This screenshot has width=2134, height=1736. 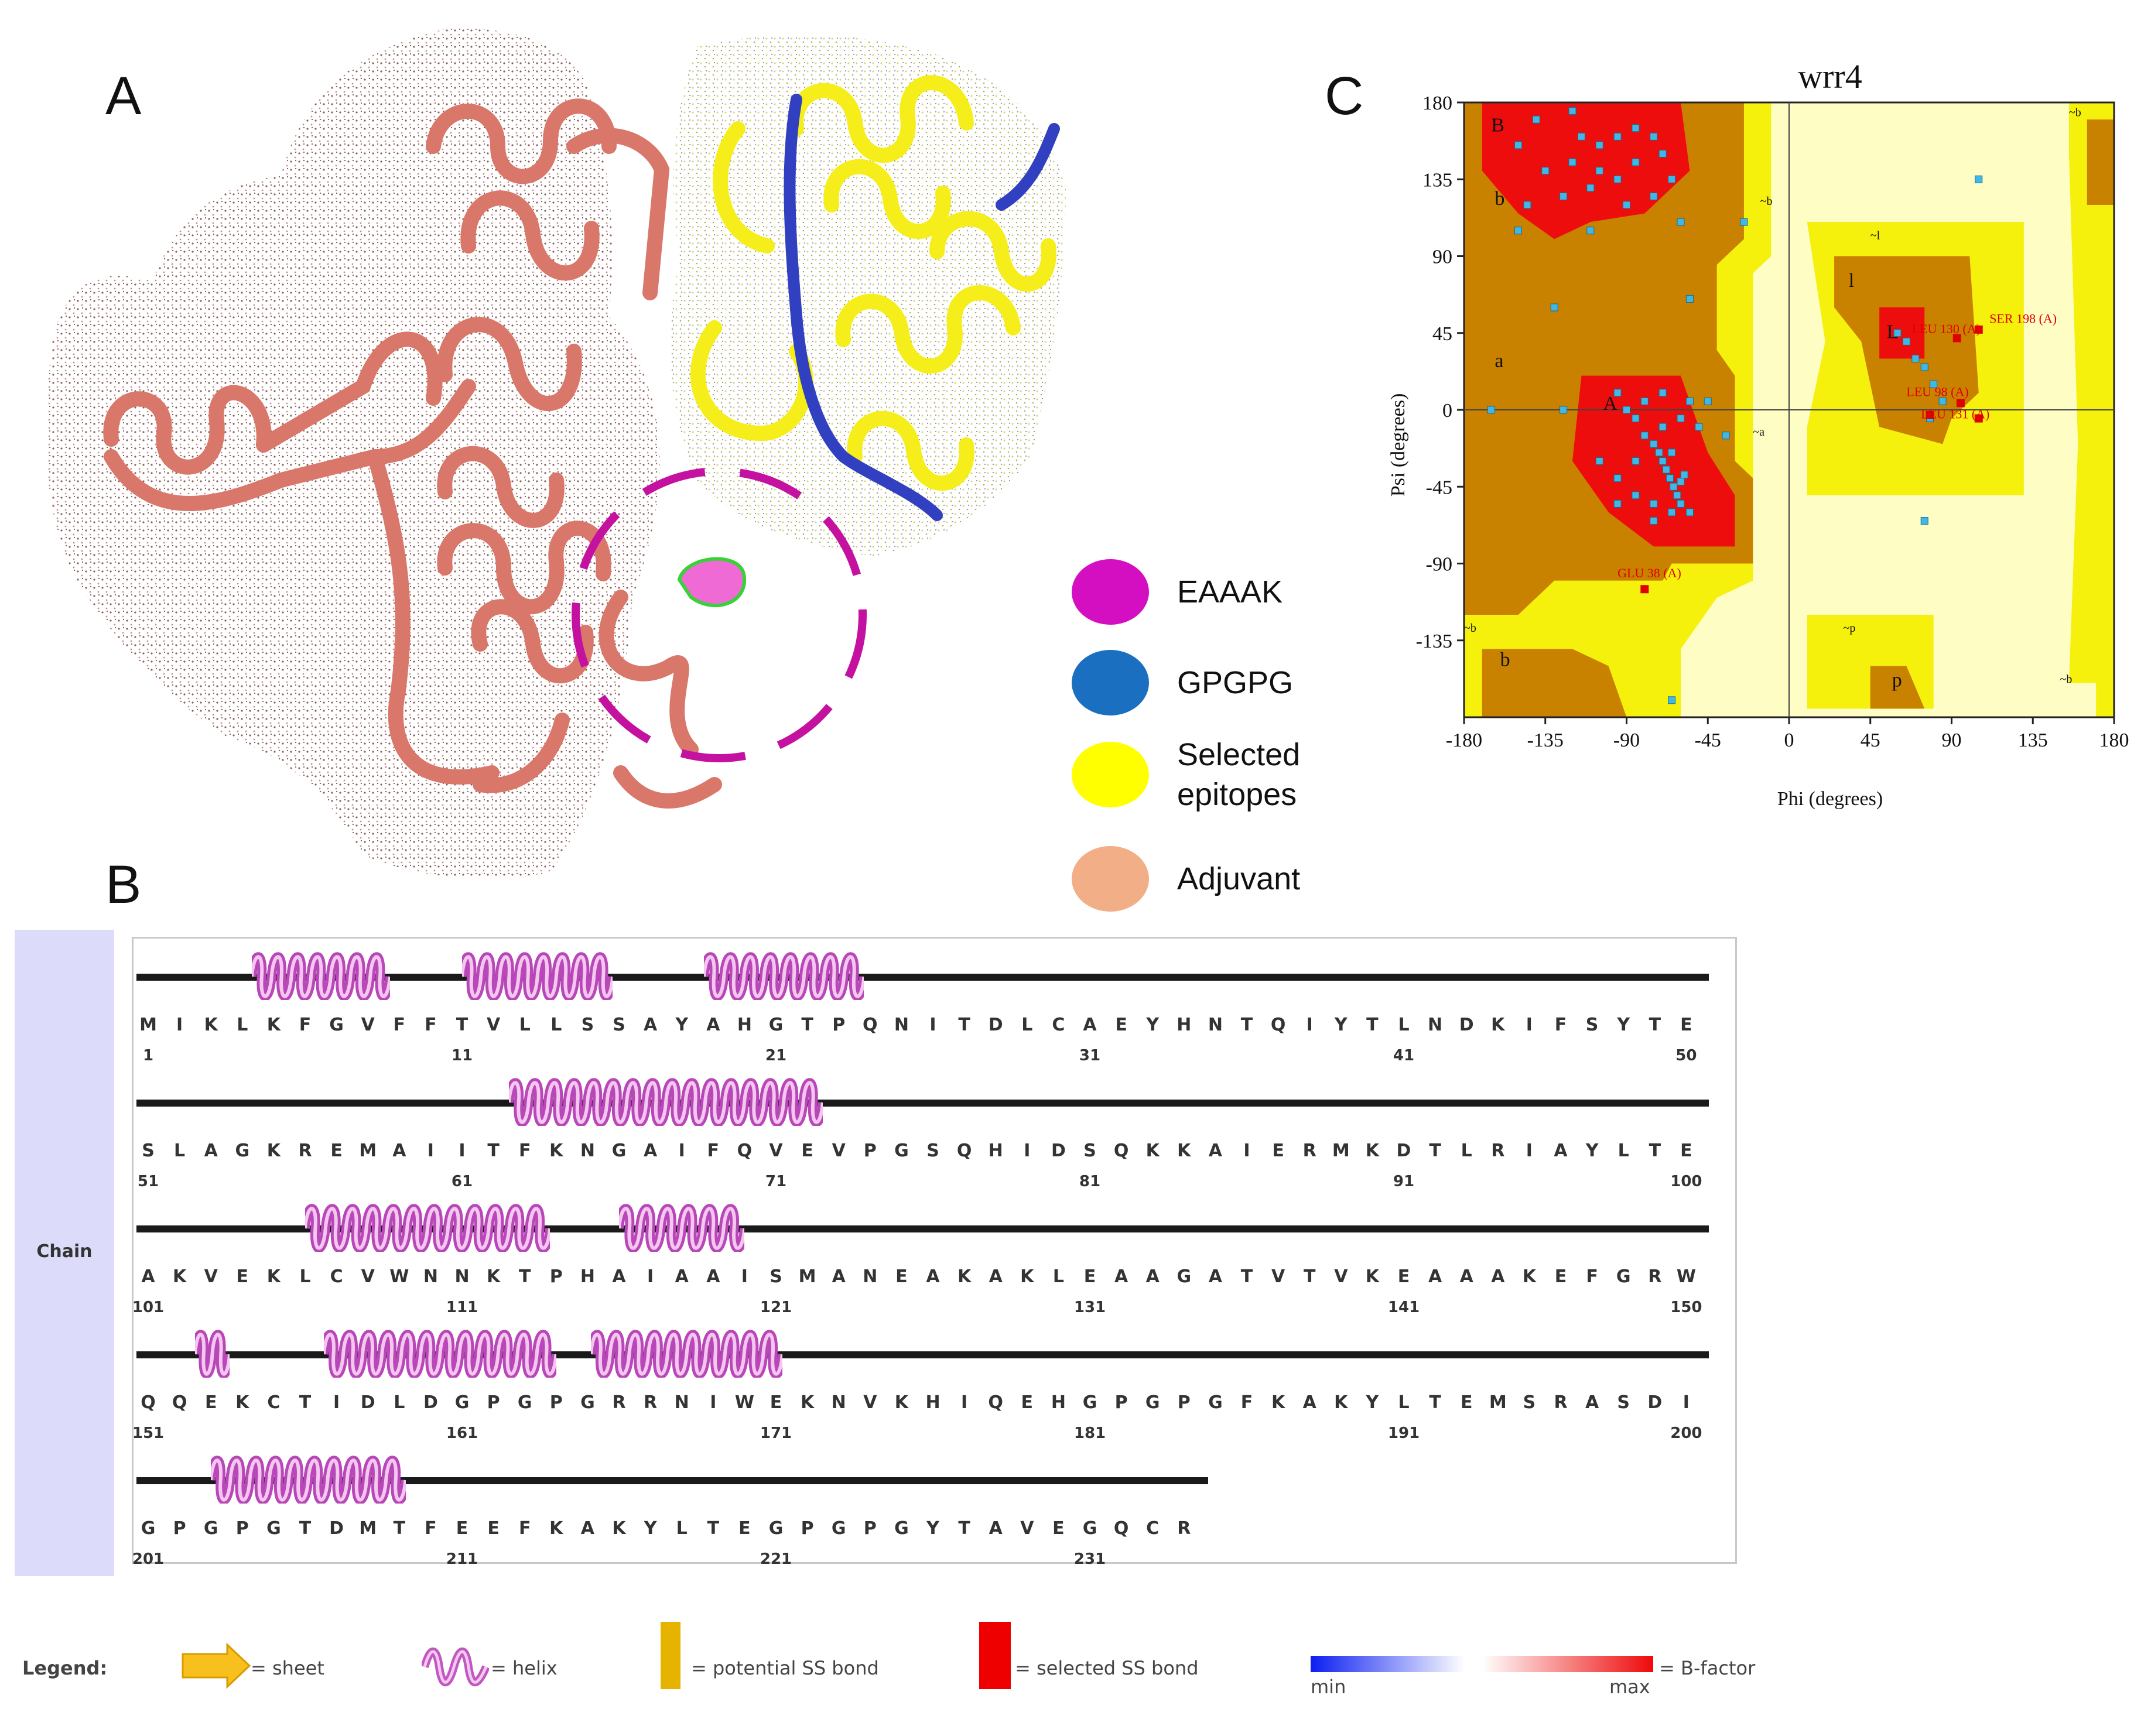 What do you see at coordinates (462, 1308) in the screenshot?
I see `residue-number: 111` at bounding box center [462, 1308].